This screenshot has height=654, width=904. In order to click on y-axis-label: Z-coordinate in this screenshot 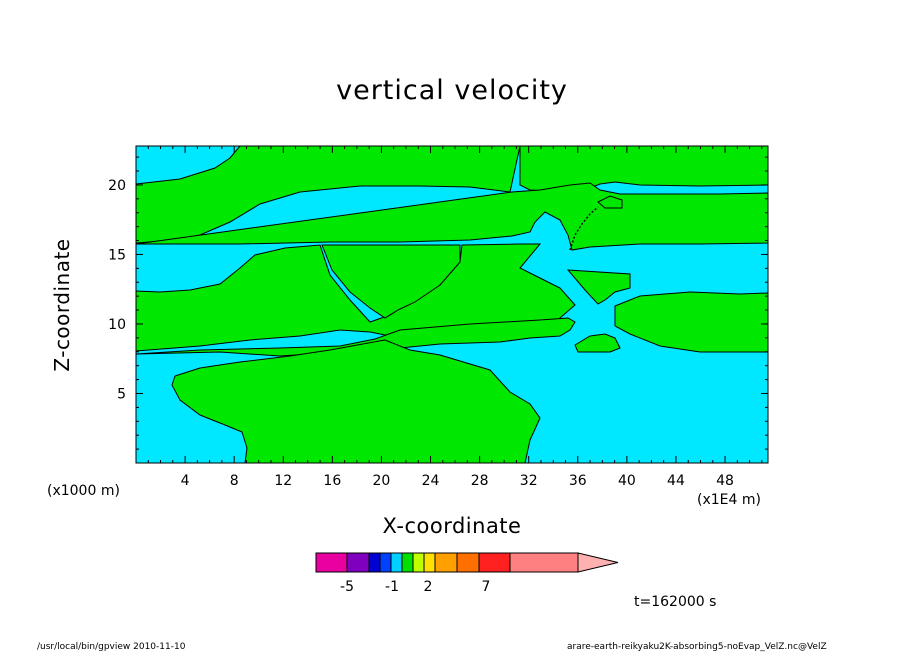, I will do `click(62, 305)`.